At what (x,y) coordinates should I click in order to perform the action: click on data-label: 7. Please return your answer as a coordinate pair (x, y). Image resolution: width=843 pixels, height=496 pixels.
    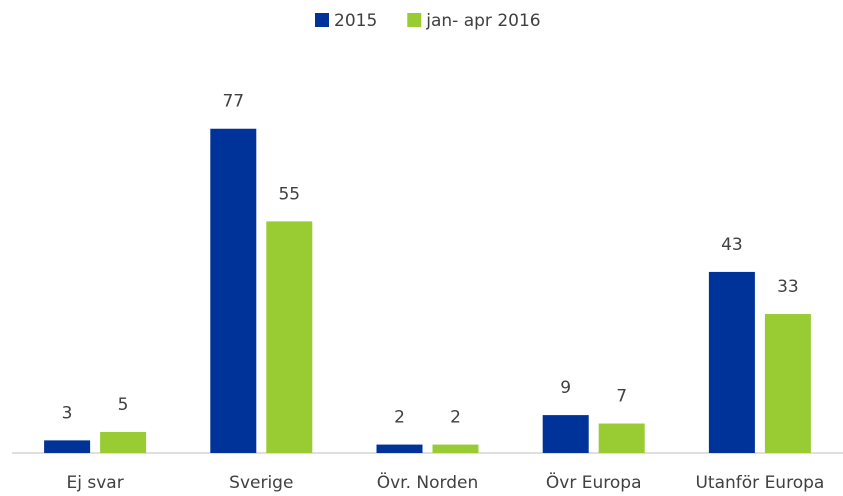
    Looking at the image, I should click on (621, 397).